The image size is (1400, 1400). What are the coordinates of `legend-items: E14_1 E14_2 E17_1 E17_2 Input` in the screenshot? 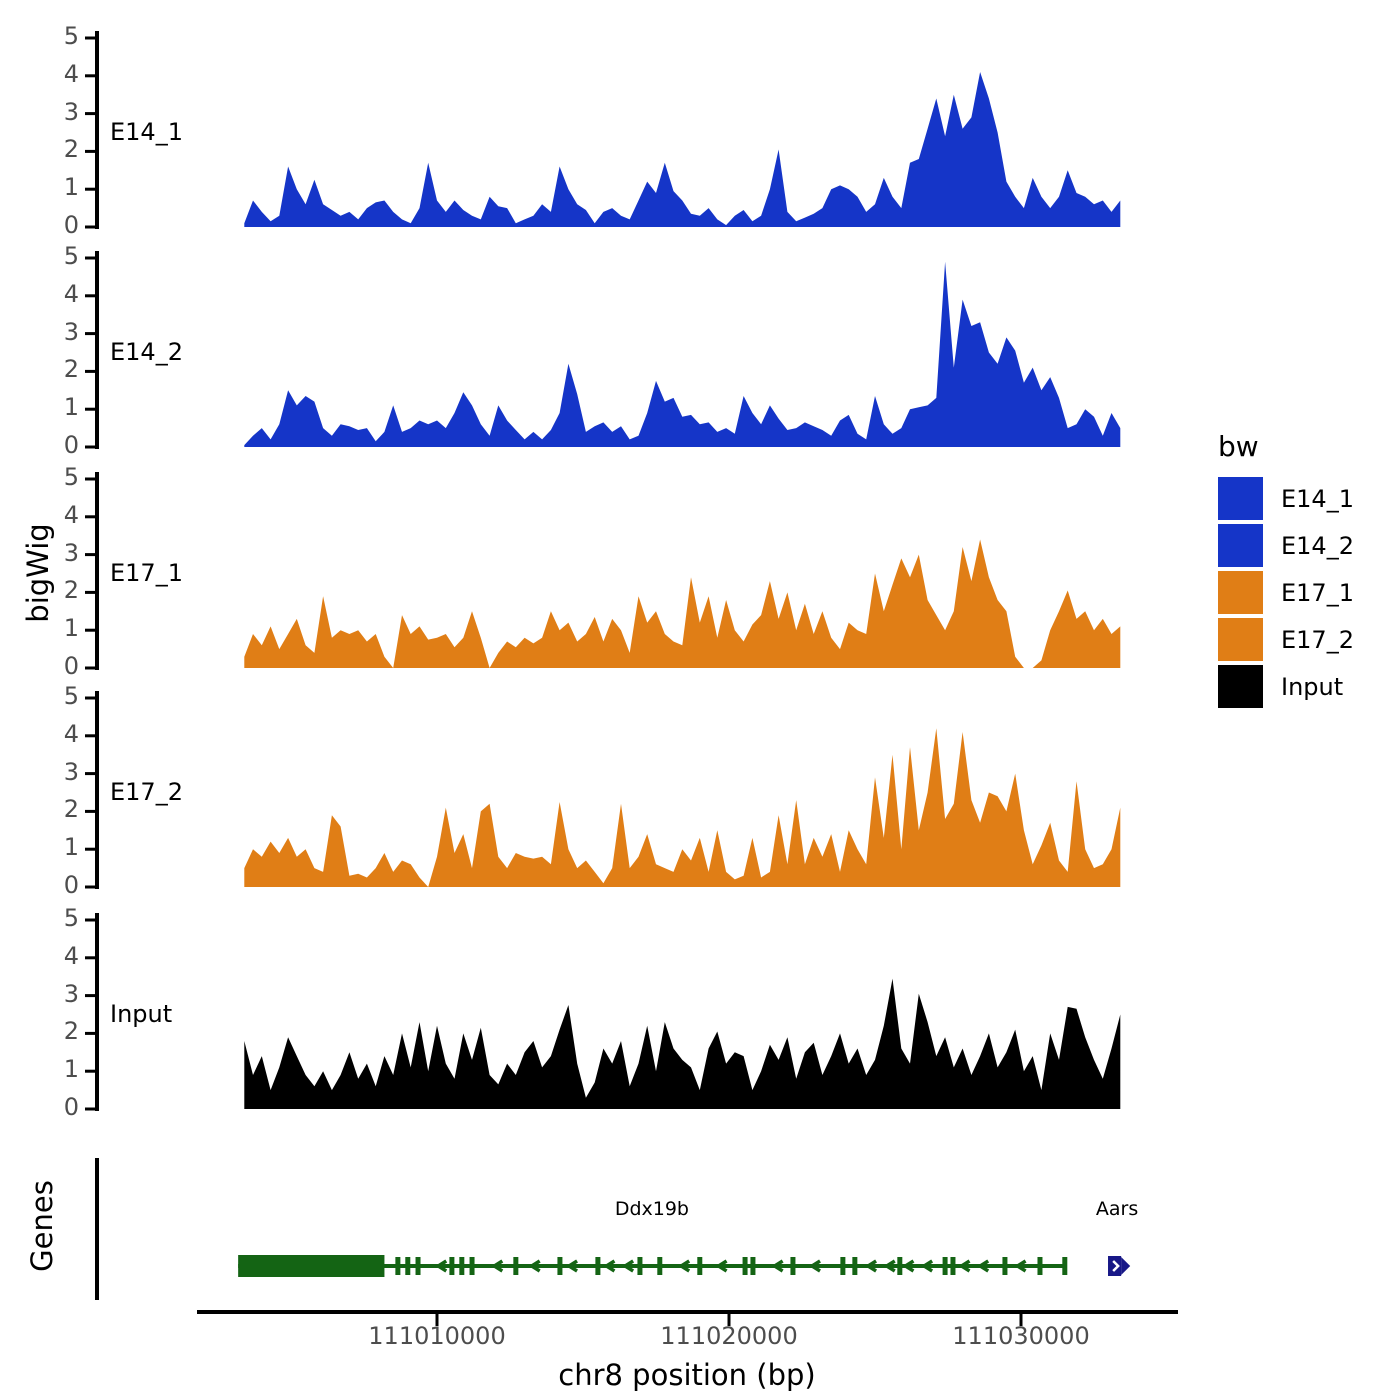 It's located at (1286, 592).